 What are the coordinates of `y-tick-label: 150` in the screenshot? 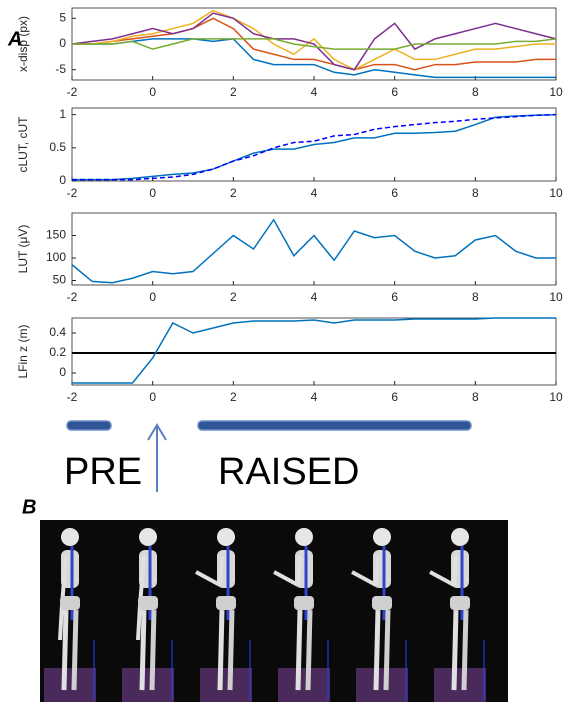 It's located at (56, 235).